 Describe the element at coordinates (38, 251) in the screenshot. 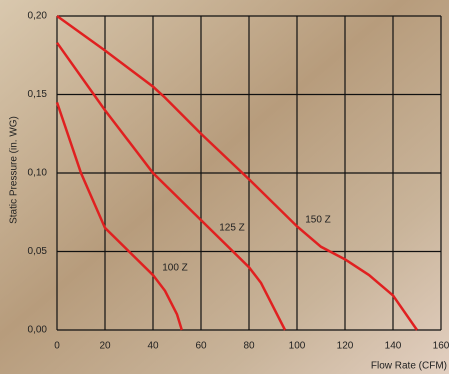

I see `y-tick-label: 0,05` at that location.